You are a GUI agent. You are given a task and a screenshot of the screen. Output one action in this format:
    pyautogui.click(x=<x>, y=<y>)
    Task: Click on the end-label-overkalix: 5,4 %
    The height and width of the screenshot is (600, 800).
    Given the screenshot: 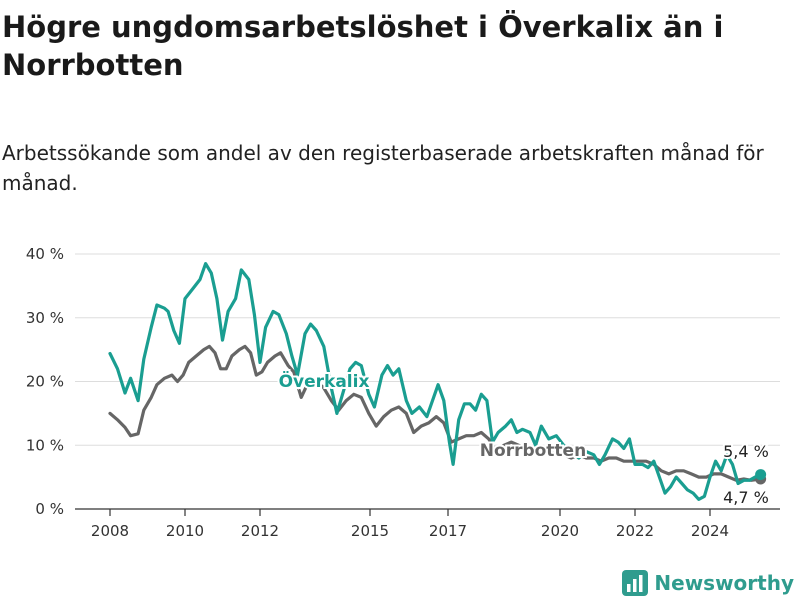 What is the action you would take?
    pyautogui.click(x=746, y=451)
    